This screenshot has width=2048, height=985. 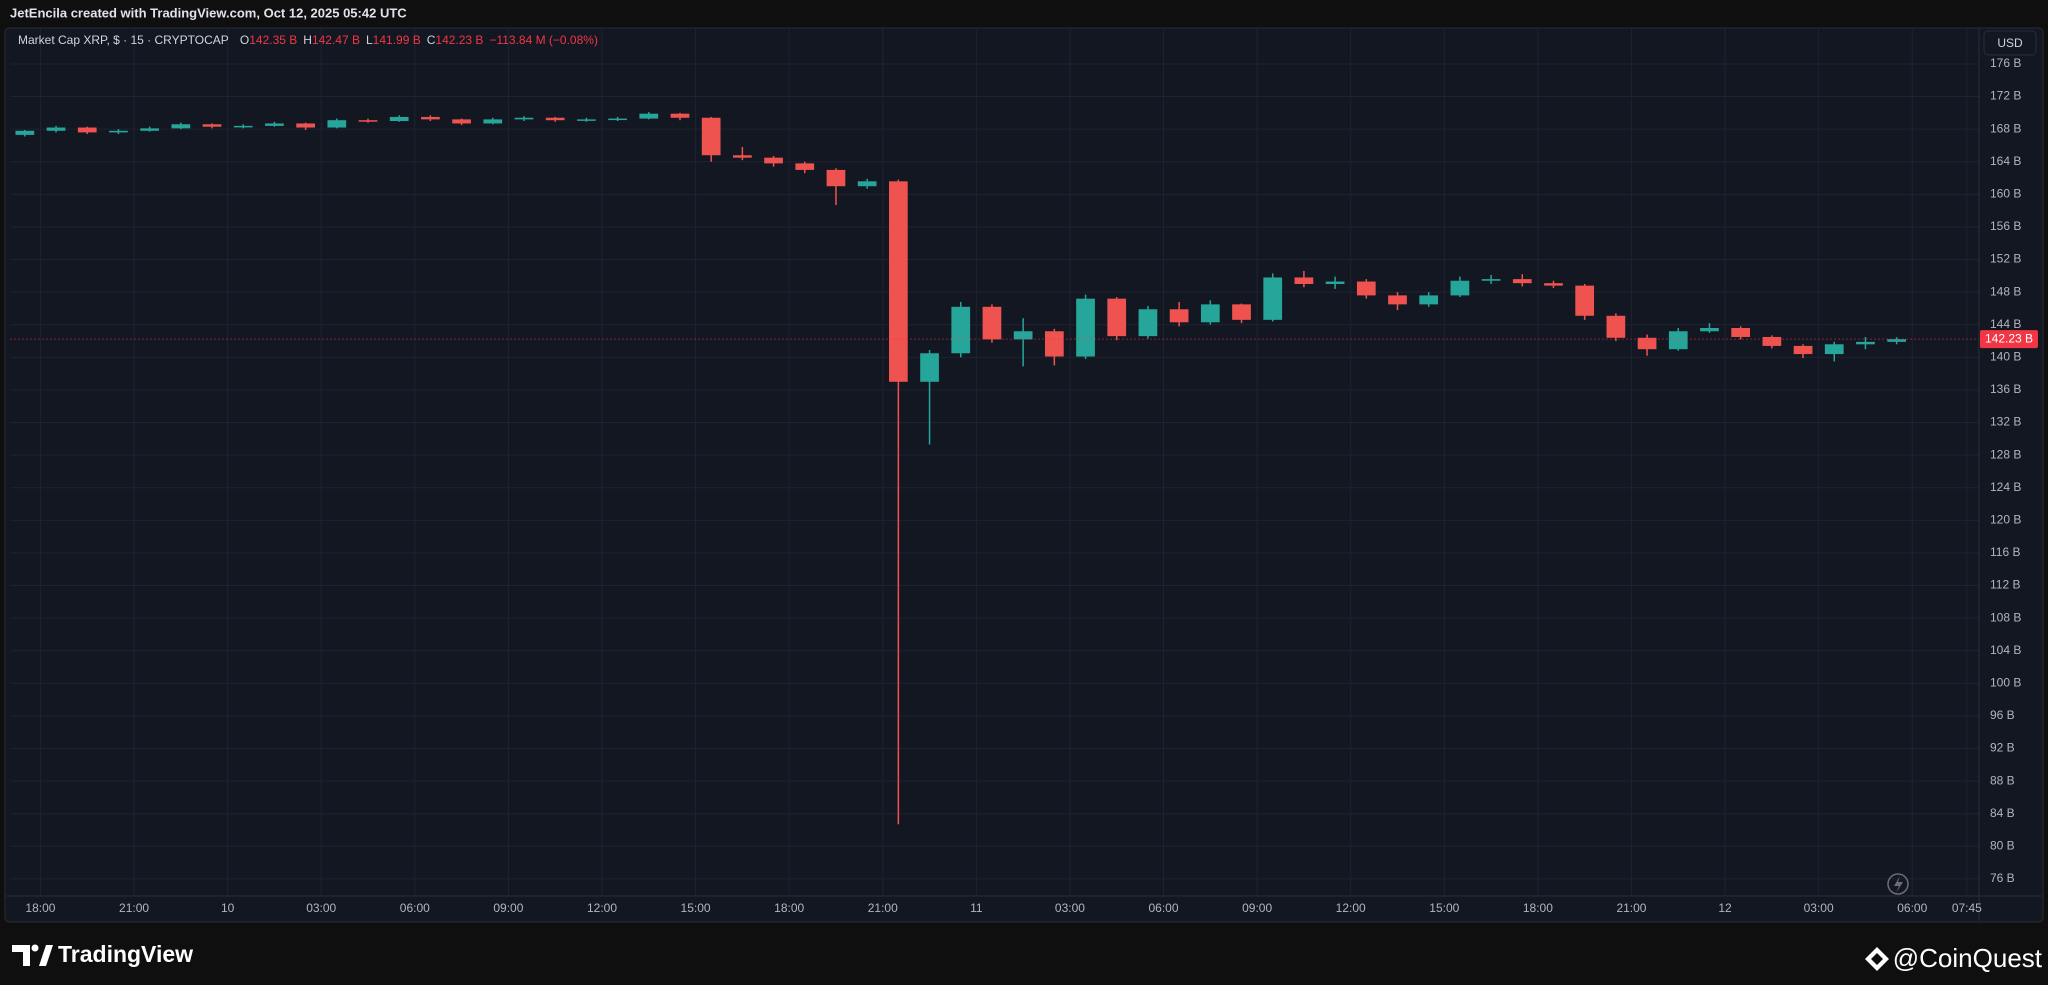 I want to click on y-tick-label: 76 B, so click(x=2002, y=878).